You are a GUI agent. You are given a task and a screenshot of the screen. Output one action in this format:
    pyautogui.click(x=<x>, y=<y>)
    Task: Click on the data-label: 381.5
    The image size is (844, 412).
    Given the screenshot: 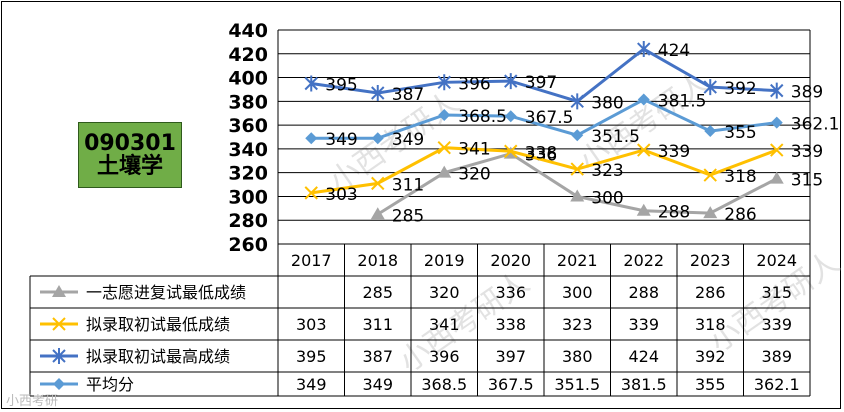 What is the action you would take?
    pyautogui.click(x=682, y=102)
    